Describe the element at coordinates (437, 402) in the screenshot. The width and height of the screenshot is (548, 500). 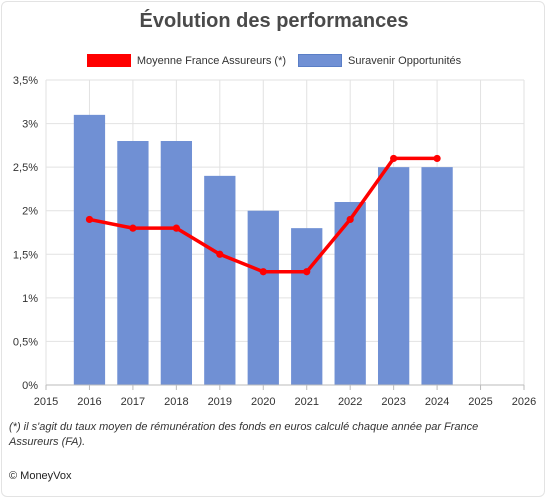
I see `x-tick-label: 2024` at that location.